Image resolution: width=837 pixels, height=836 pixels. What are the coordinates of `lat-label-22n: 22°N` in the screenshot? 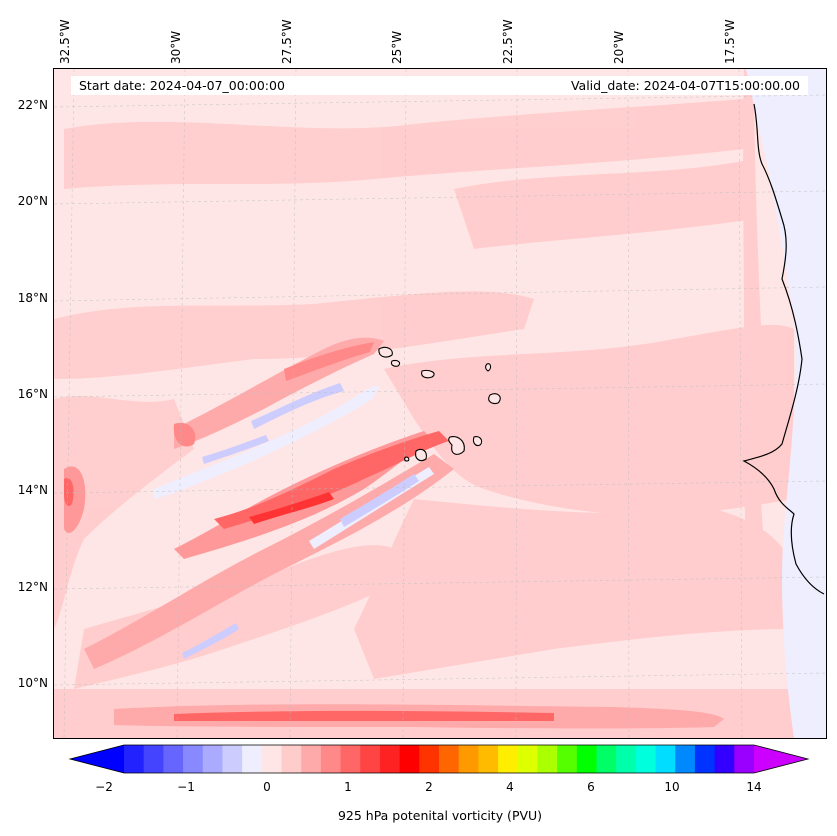 It's located at (32, 105).